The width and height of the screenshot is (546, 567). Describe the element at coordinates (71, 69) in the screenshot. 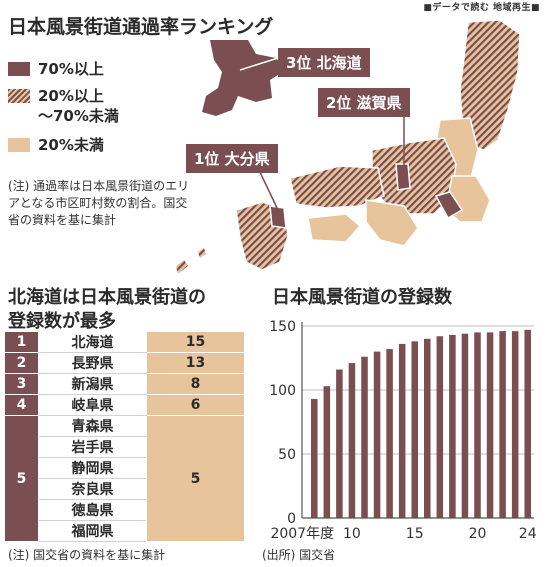

I see `legend-label: 70%以上` at that location.